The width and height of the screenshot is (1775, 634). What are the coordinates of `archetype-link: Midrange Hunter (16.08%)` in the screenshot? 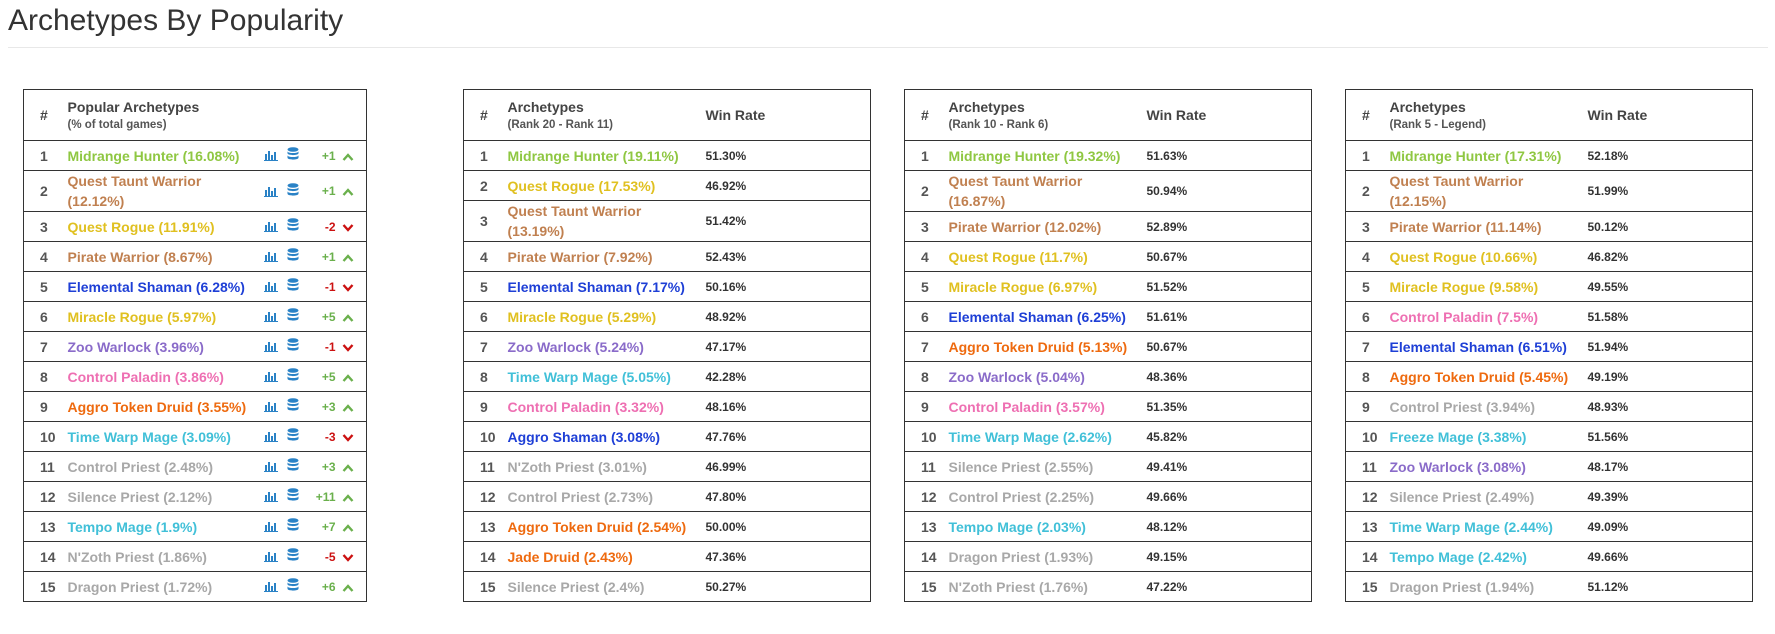 It's located at (161, 155).